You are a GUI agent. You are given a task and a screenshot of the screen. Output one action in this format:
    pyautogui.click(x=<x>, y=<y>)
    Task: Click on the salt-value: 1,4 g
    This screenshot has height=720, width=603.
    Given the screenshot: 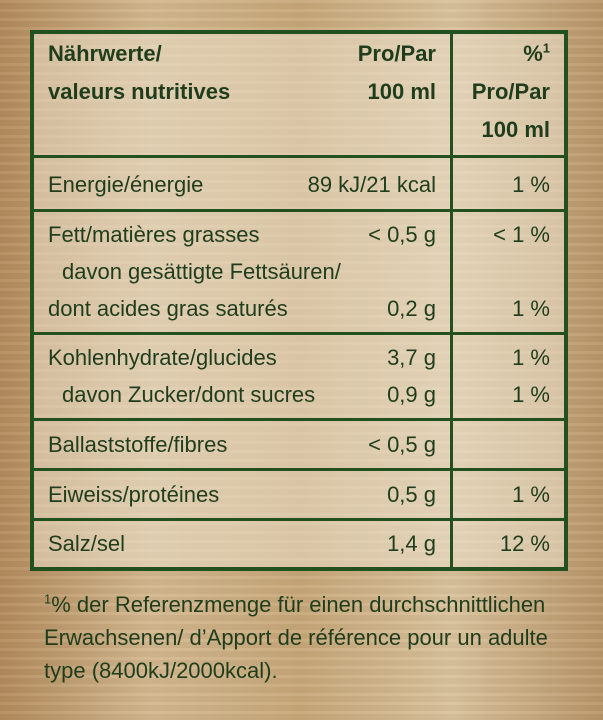 What is the action you would take?
    pyautogui.click(x=411, y=543)
    